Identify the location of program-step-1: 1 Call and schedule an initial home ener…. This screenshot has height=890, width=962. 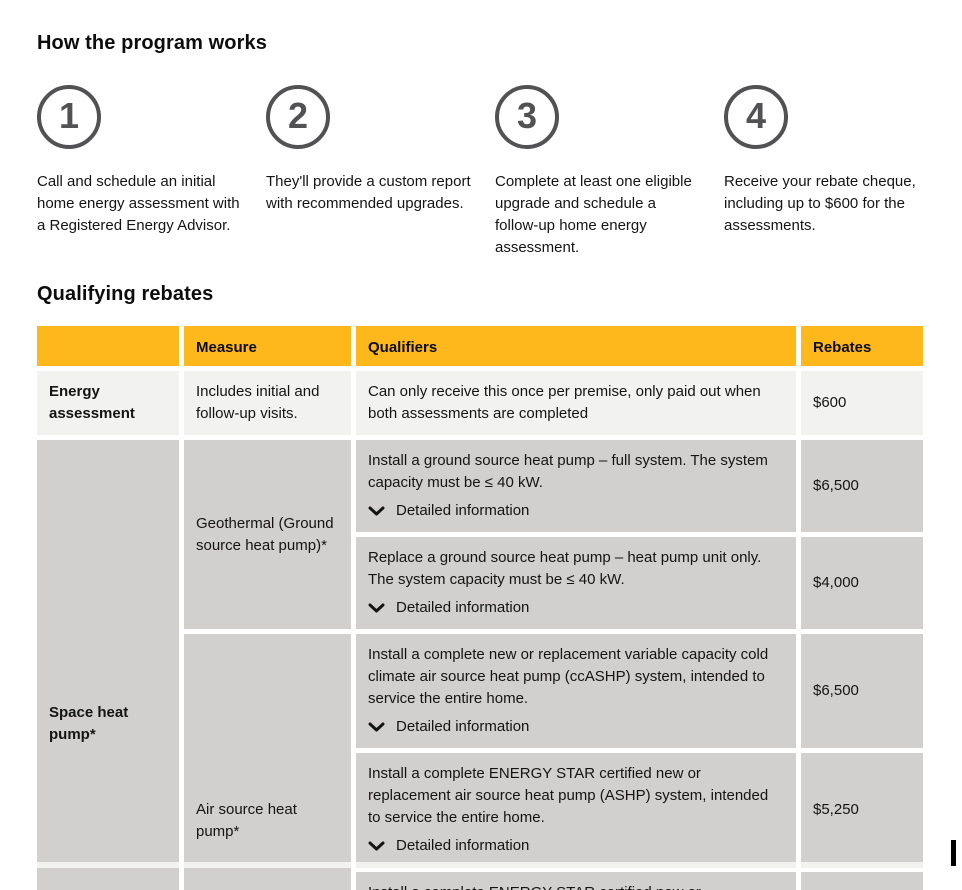
(151, 172).